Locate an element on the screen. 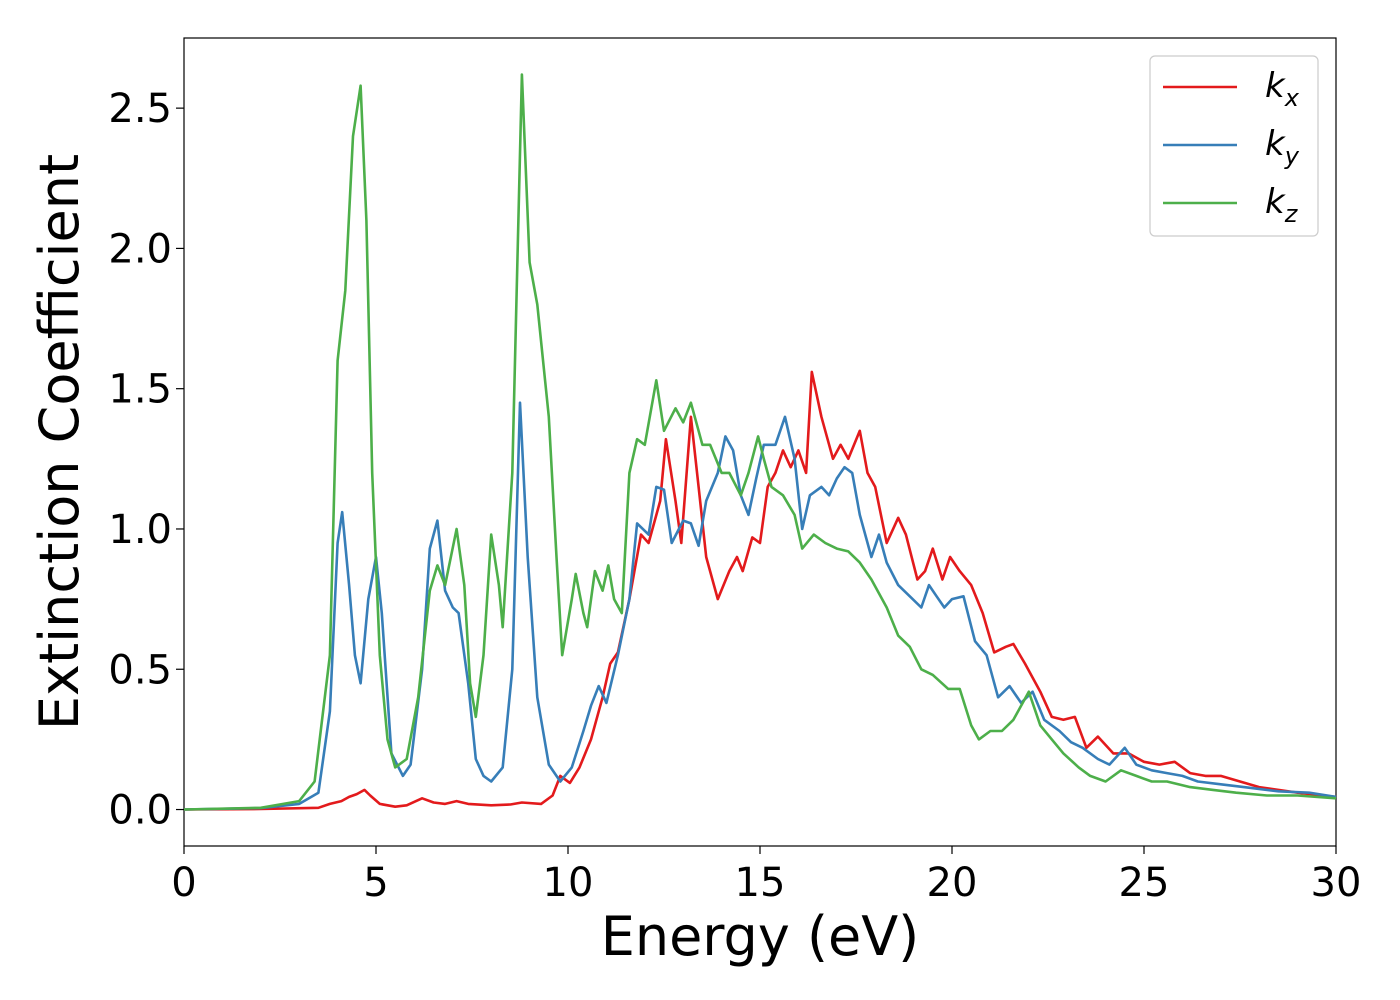 The image size is (1400, 1000). x-tick-label: 0 is located at coordinates (183, 883).